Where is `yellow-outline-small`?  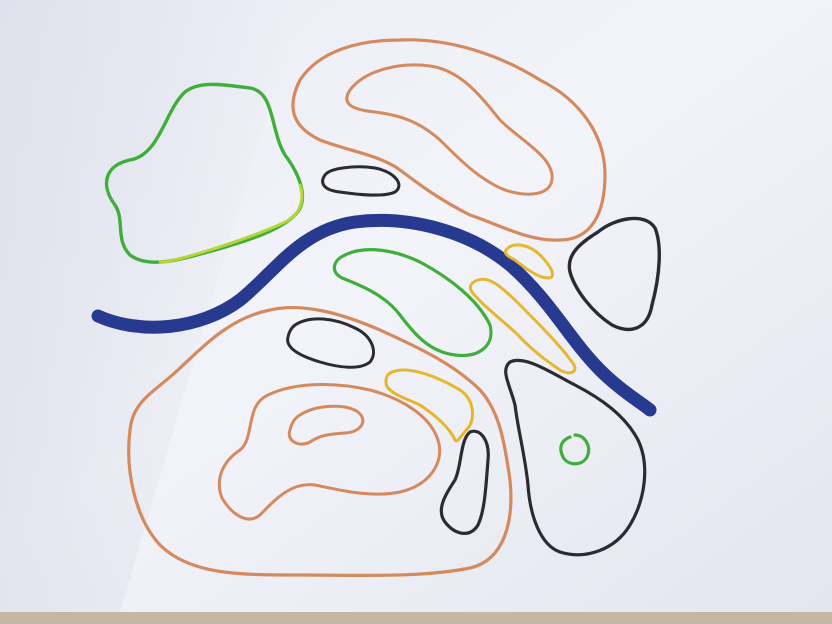 yellow-outline-small is located at coordinates (528, 261).